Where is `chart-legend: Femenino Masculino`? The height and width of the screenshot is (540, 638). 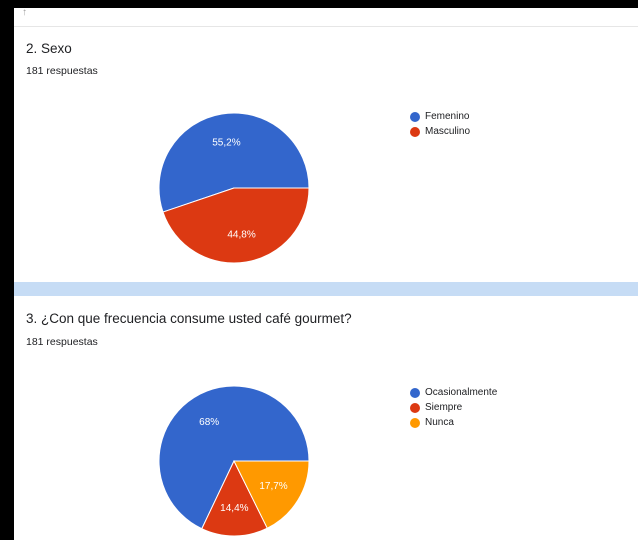
chart-legend: Femenino Masculino is located at coordinates (440, 124).